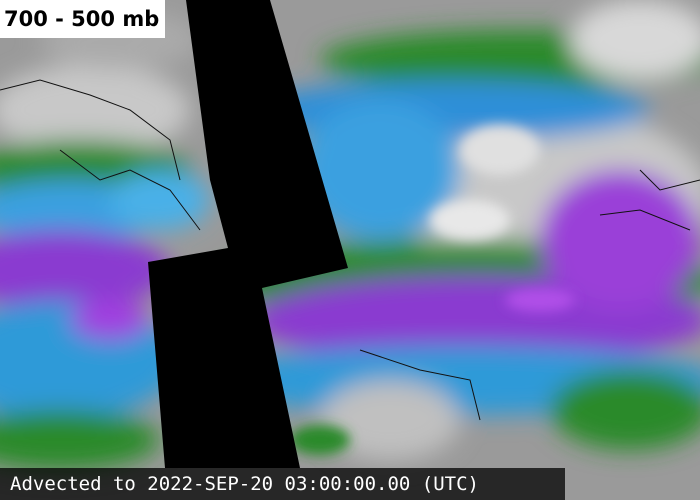  Describe the element at coordinates (83, 19) in the screenshot. I see `layer-title: 700 - 500 mb` at that location.